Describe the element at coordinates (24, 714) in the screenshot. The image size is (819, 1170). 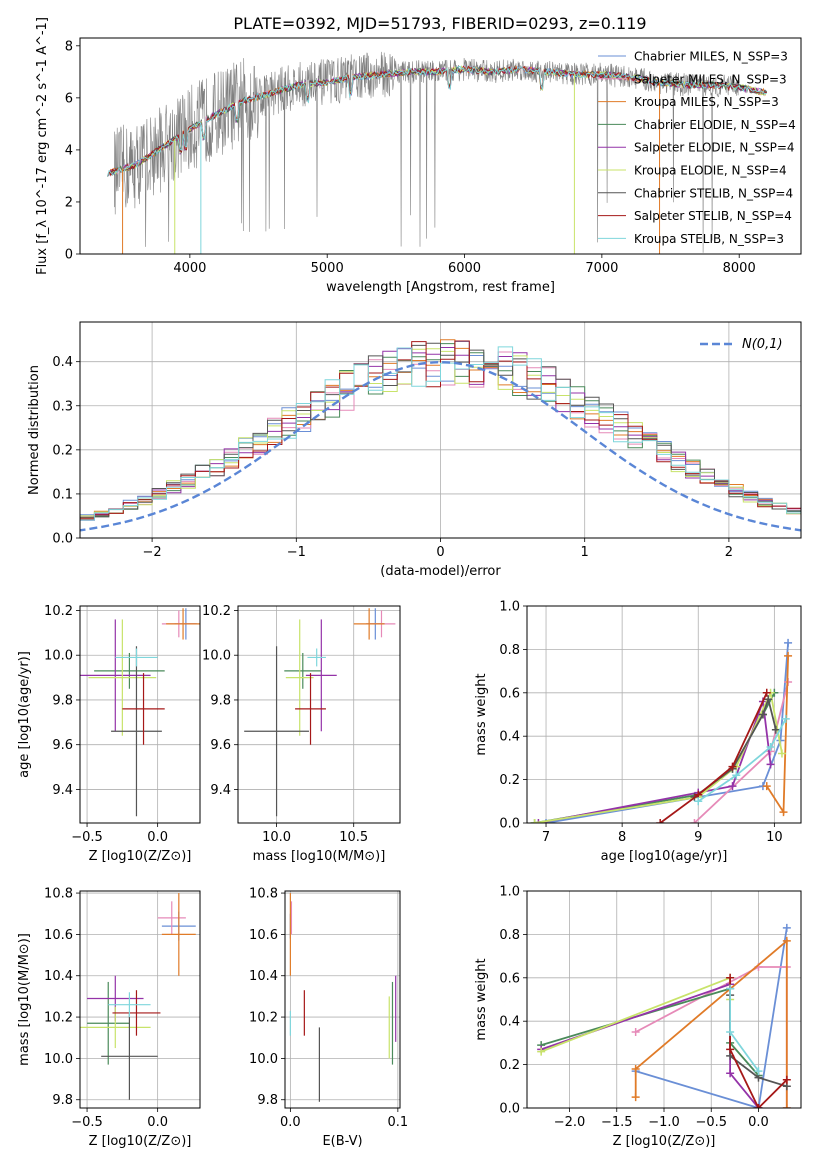
I see `y-axis-label: age [log10(age/yr)]` at that location.